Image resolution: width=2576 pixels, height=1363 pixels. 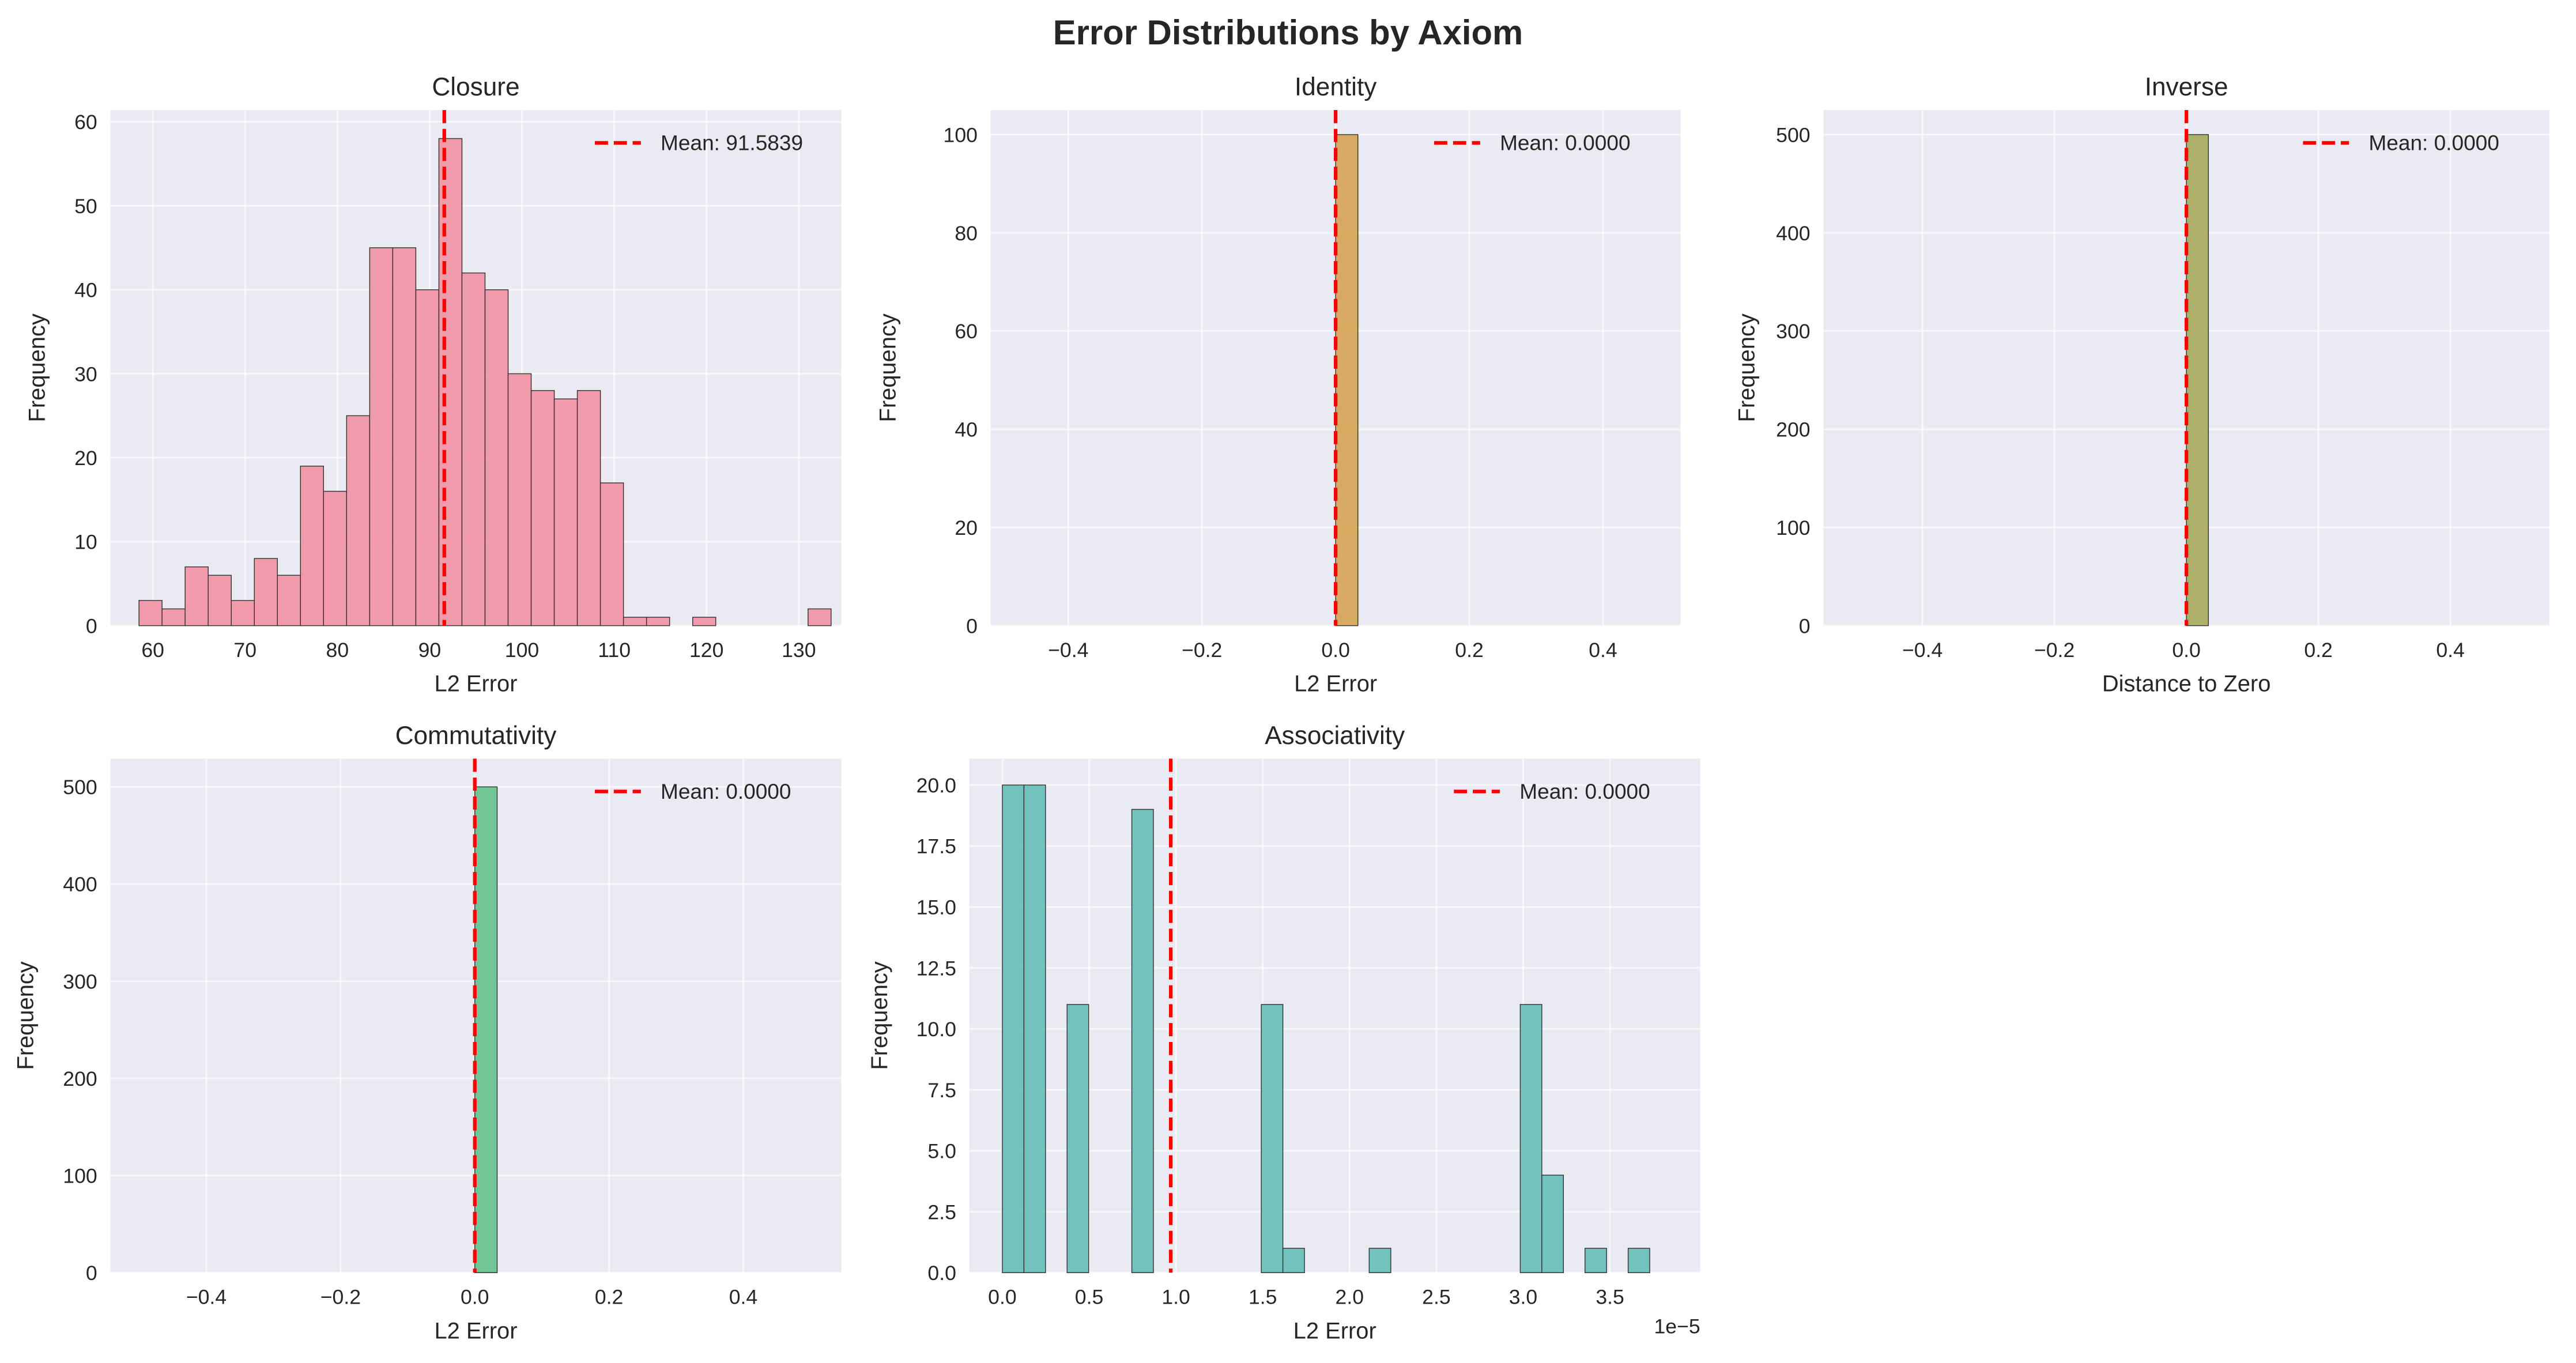 What do you see at coordinates (1793, 331) in the screenshot?
I see `y-tick-label: 300` at bounding box center [1793, 331].